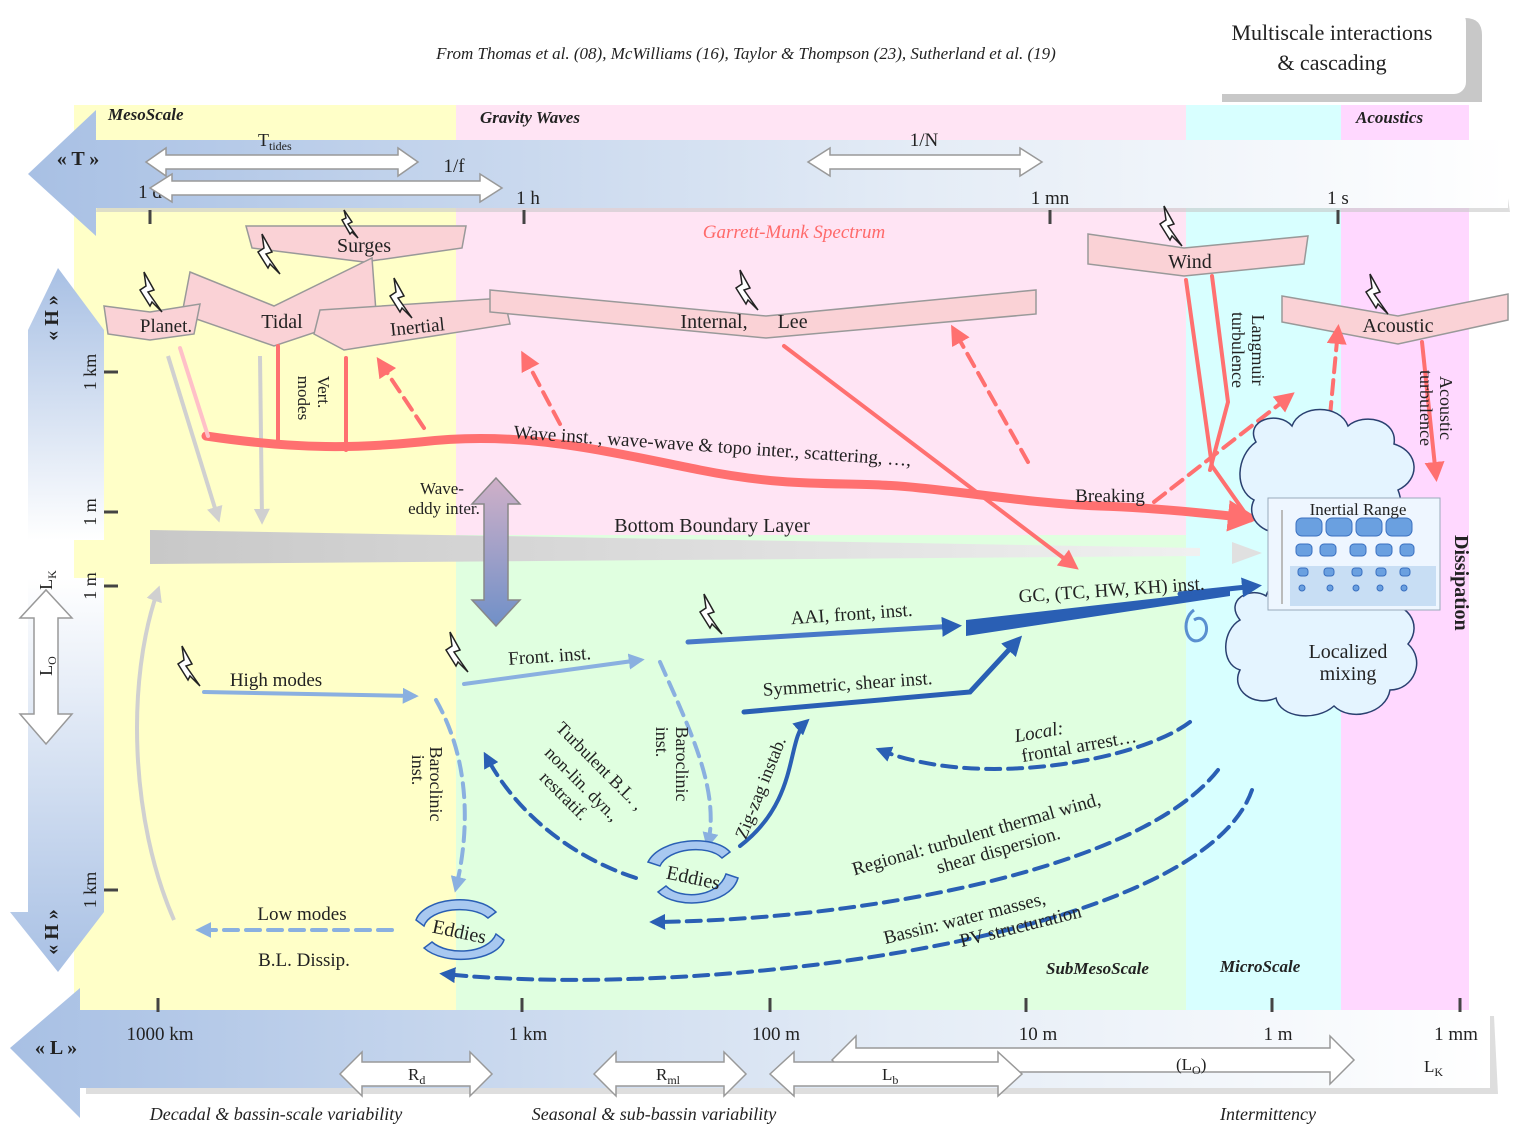 This screenshot has height=1136, width=1524. Describe the element at coordinates (763, 314) in the screenshot. I see `internal-lee-shape` at that location.